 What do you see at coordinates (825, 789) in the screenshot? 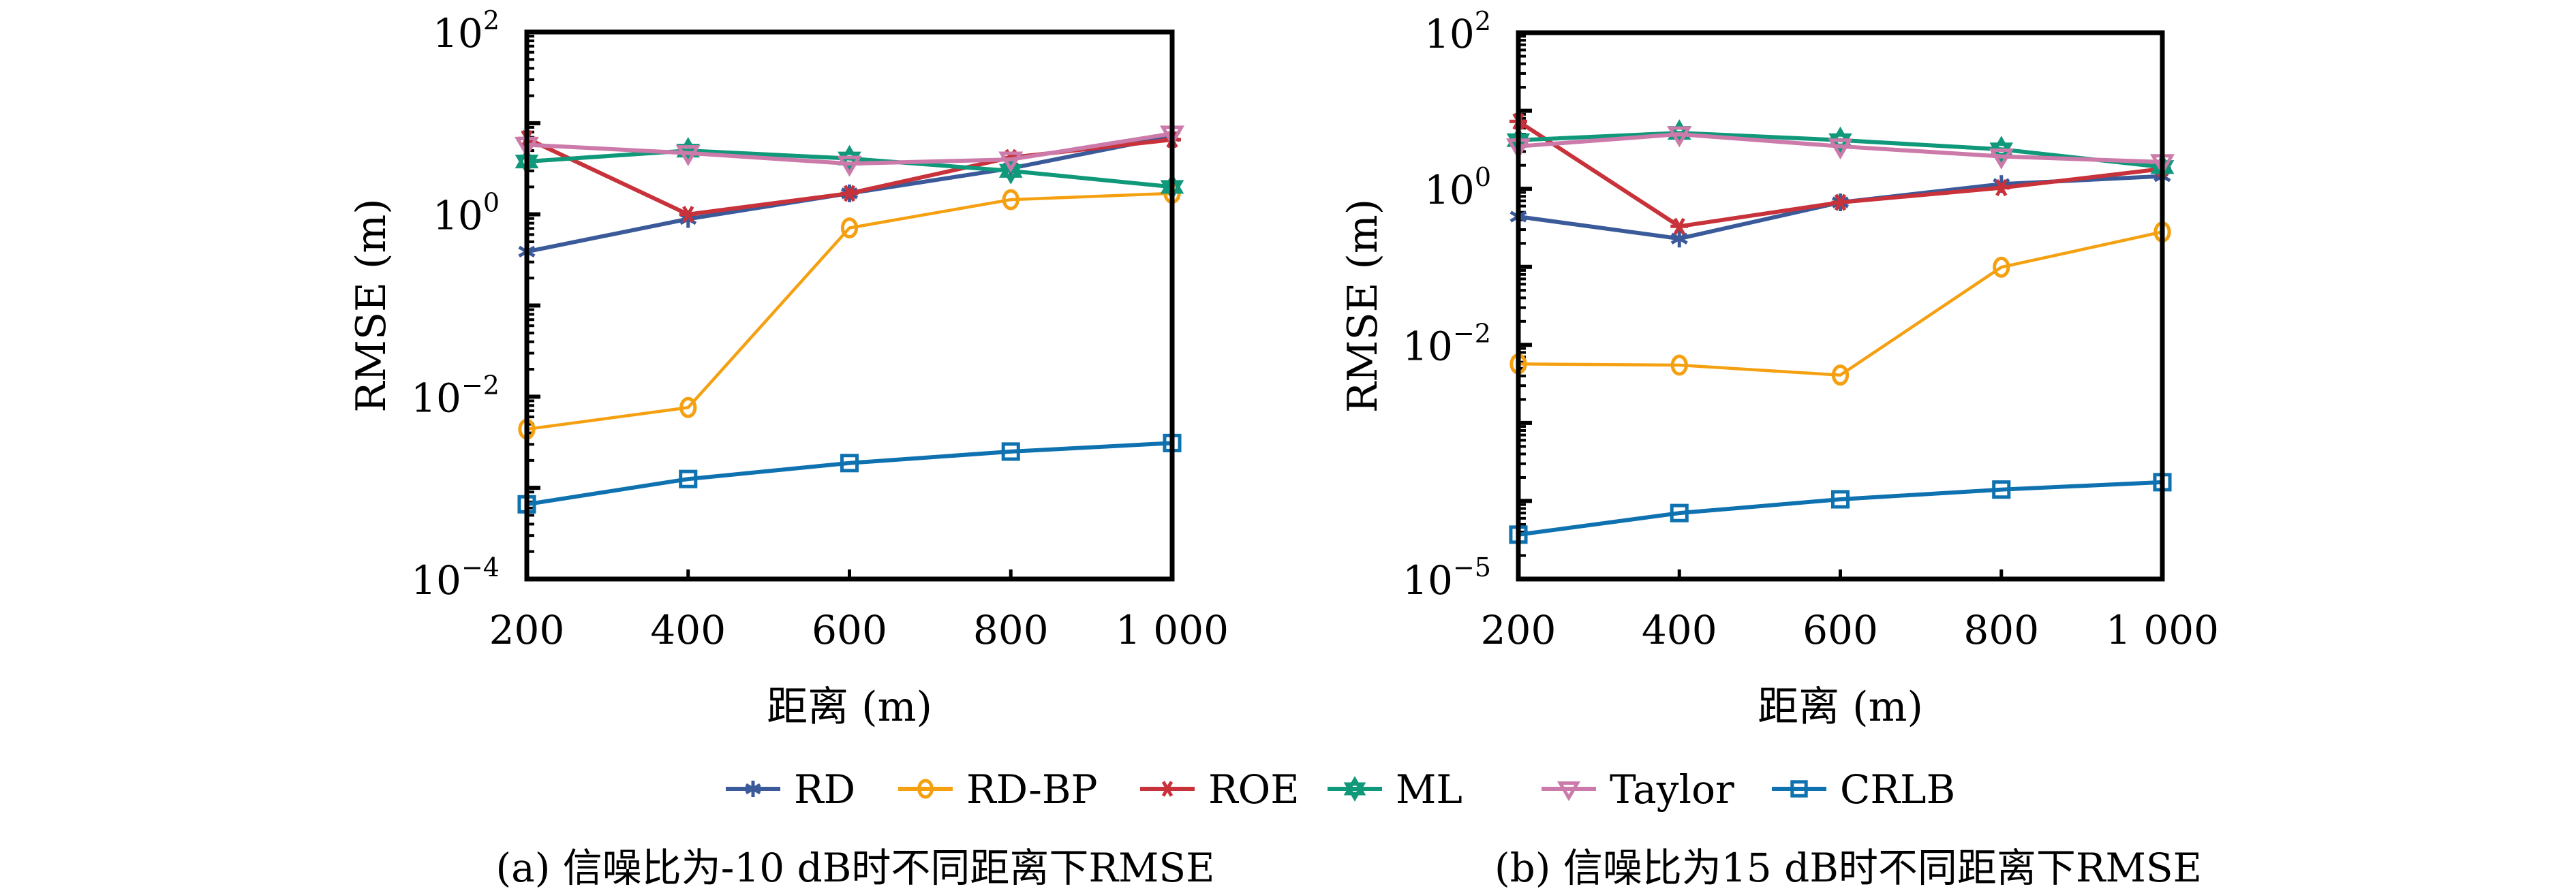
I see `legend-label: RD` at bounding box center [825, 789].